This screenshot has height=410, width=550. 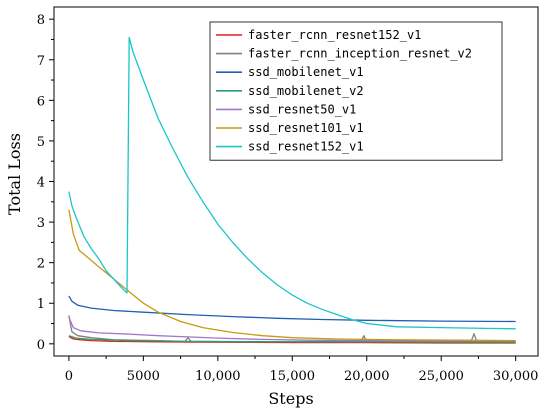 What do you see at coordinates (41, 304) in the screenshot?
I see `y-tick-label-1: 1` at bounding box center [41, 304].